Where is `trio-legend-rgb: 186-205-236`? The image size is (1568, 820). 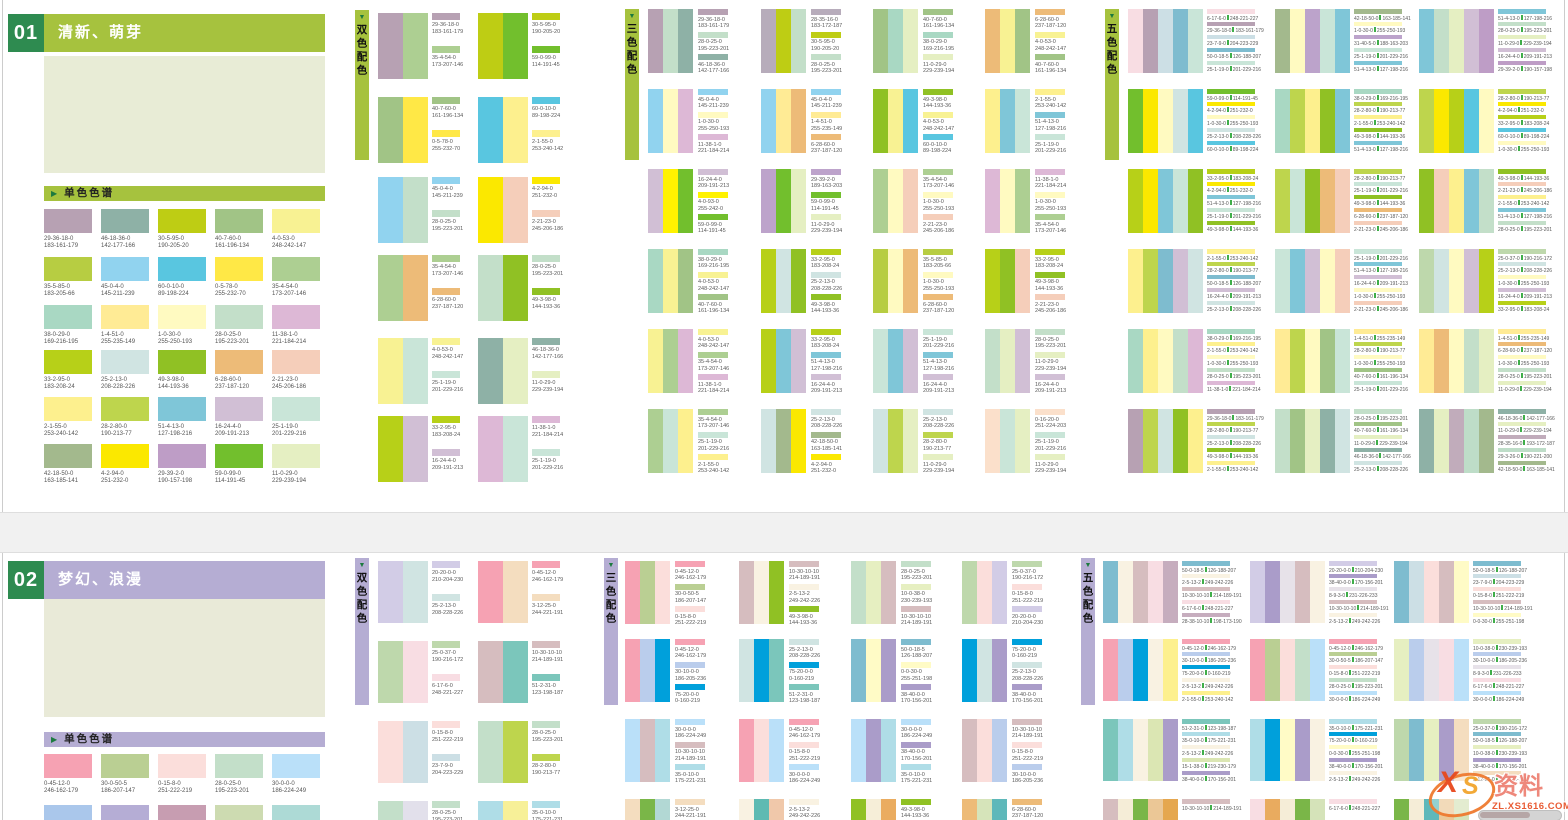
trio-legend-rgb: 186-205-236 is located at coordinates (691, 678).